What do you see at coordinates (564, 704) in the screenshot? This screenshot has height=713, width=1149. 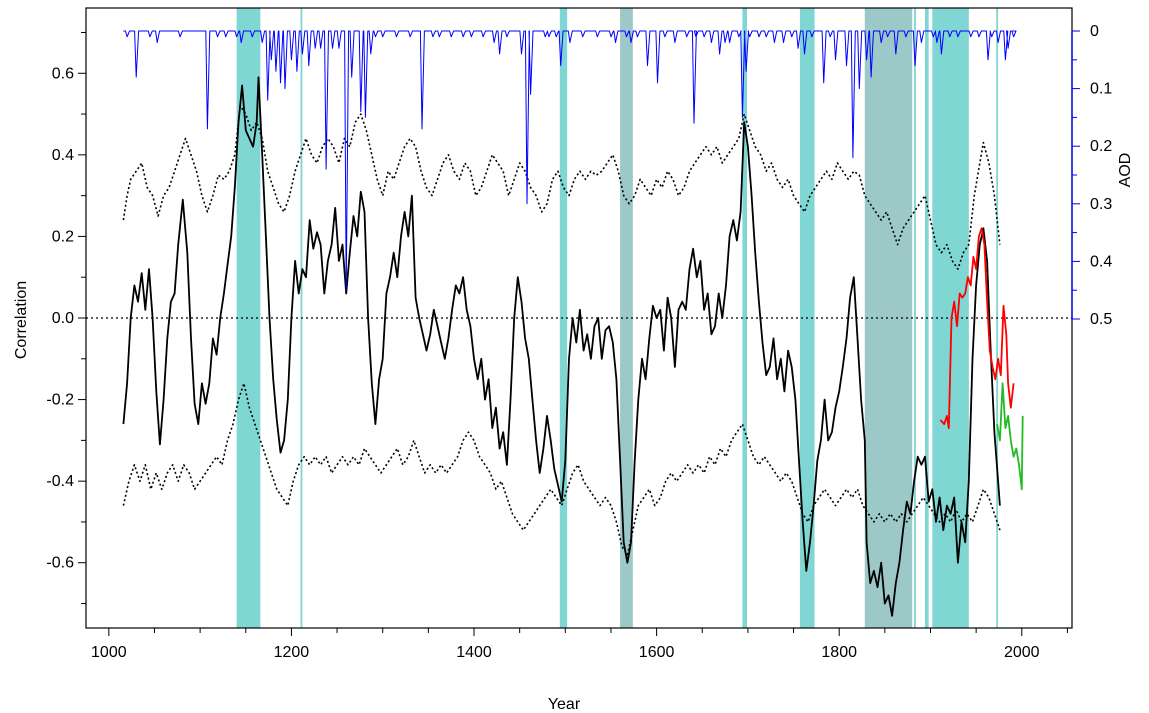 I see `x-axis-label: Year` at bounding box center [564, 704].